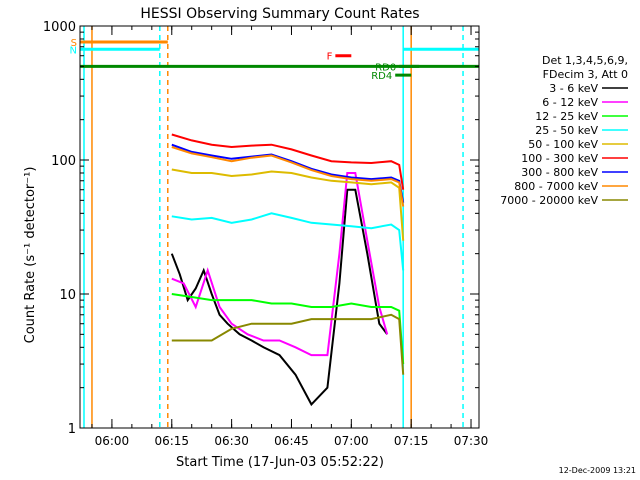  I want to click on y-tick-label: 10, so click(67, 295).